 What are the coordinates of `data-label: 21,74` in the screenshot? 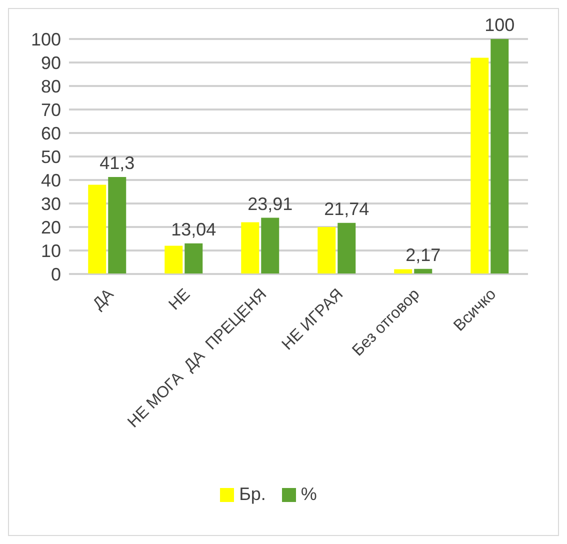 It's located at (347, 208).